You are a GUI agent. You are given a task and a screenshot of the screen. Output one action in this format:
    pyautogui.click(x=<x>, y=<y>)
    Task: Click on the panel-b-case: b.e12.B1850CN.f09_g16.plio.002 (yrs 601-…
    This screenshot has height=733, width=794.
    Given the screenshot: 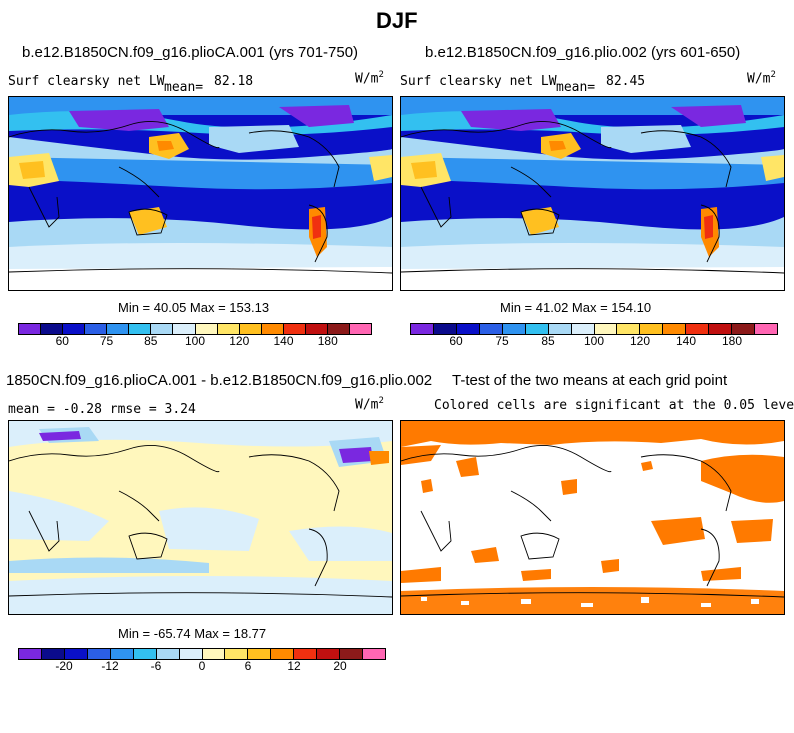 What is the action you would take?
    pyautogui.click(x=583, y=52)
    